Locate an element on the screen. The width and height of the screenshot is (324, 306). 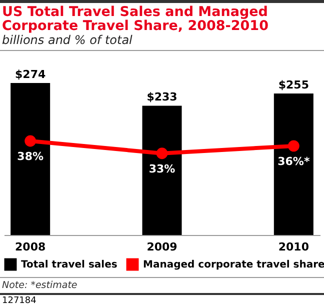
x-tick-label: 2010 is located at coordinates (294, 247).